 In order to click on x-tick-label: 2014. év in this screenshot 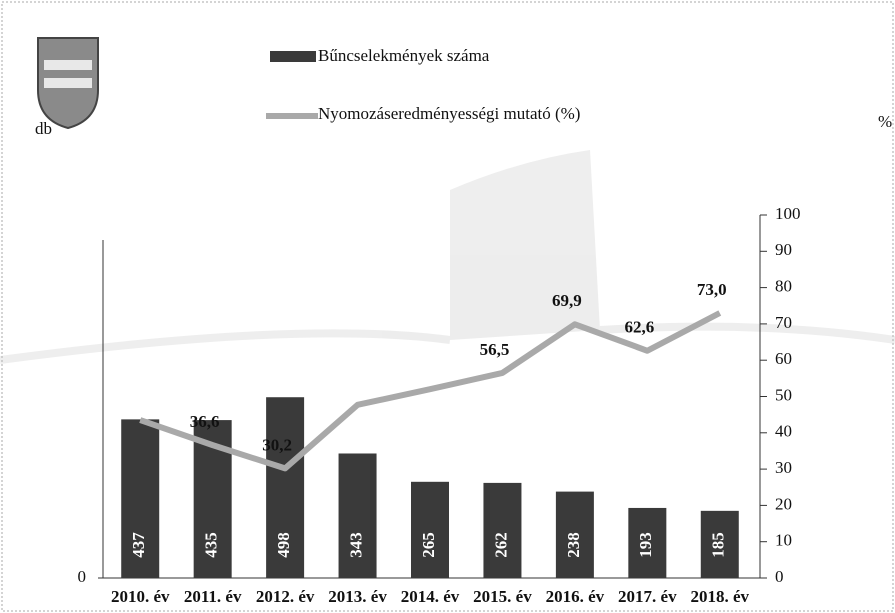, I will do `click(430, 596)`.